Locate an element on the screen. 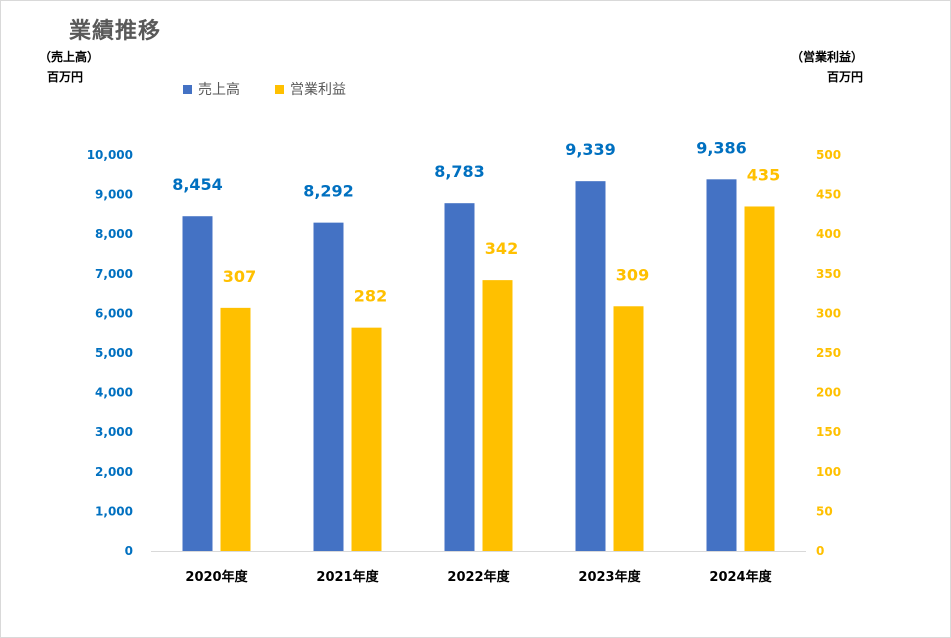 The height and width of the screenshot is (638, 951). operating-profit-data-label: 307 is located at coordinates (239, 276).